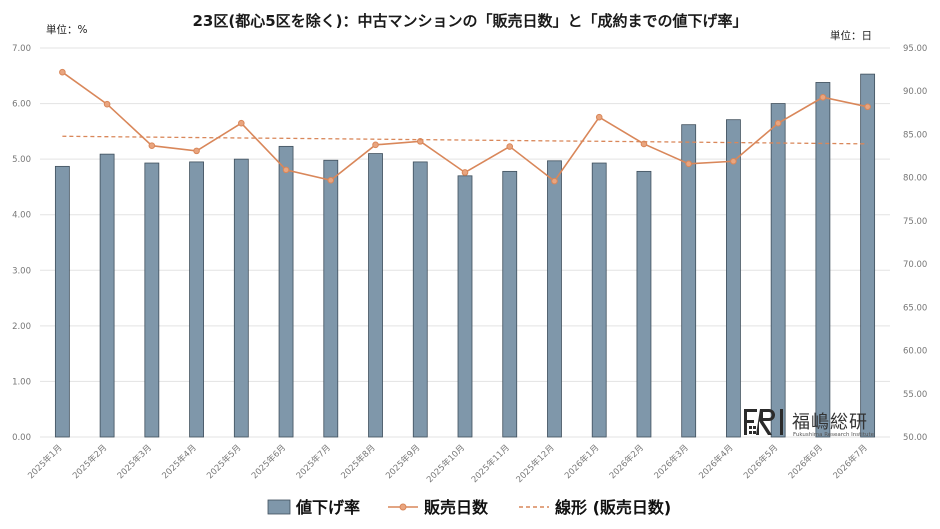 Image resolution: width=940 pixels, height=529 pixels. Describe the element at coordinates (581, 461) in the screenshot. I see `x-tick-label: 2026年1月` at that location.